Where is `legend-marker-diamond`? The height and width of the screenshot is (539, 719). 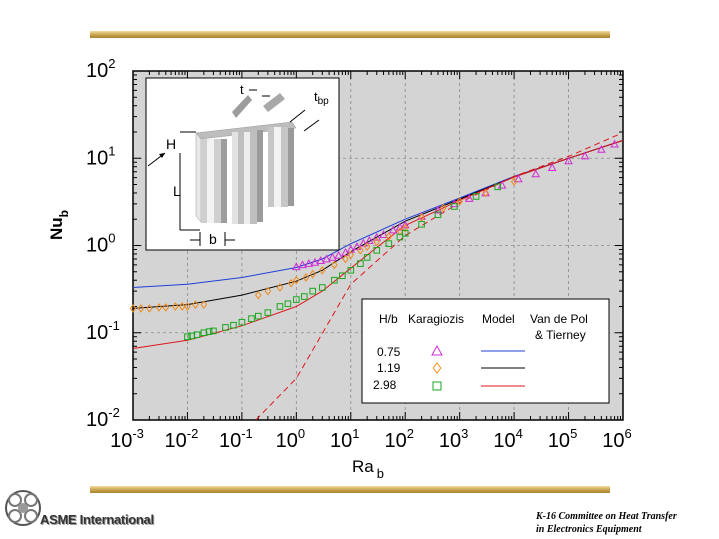
legend-marker-diamond is located at coordinates (437, 368).